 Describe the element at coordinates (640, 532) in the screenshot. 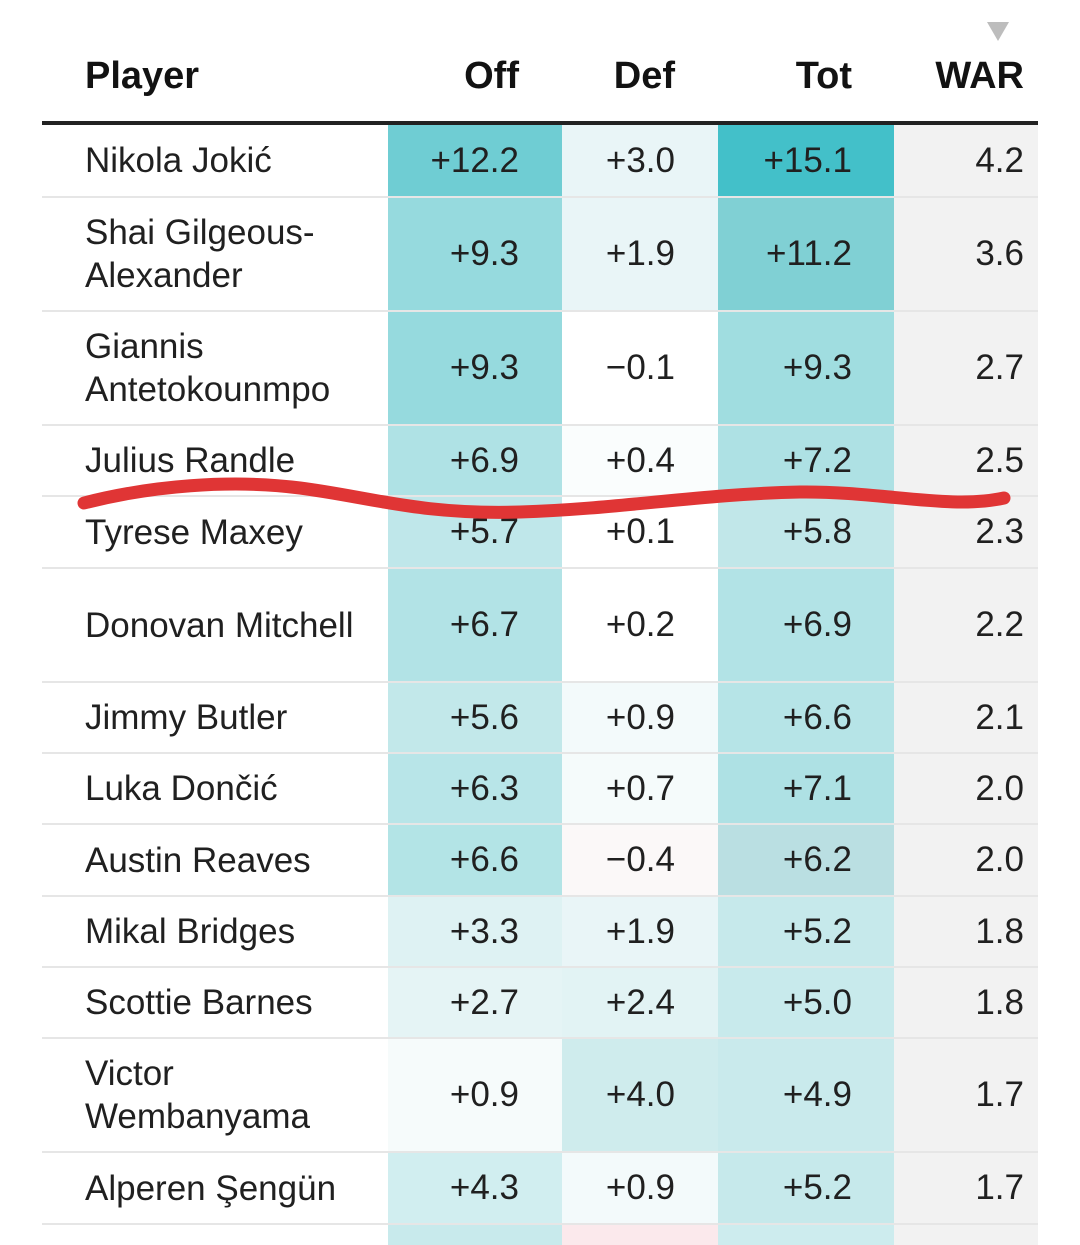

I see `def-value: +0.1` at that location.